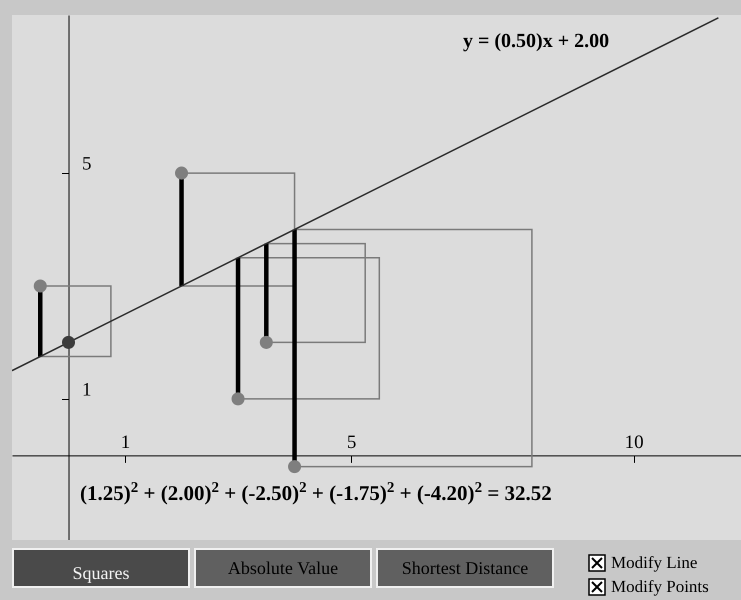 The width and height of the screenshot is (741, 600). Describe the element at coordinates (654, 563) in the screenshot. I see `text: Modify Line` at that location.